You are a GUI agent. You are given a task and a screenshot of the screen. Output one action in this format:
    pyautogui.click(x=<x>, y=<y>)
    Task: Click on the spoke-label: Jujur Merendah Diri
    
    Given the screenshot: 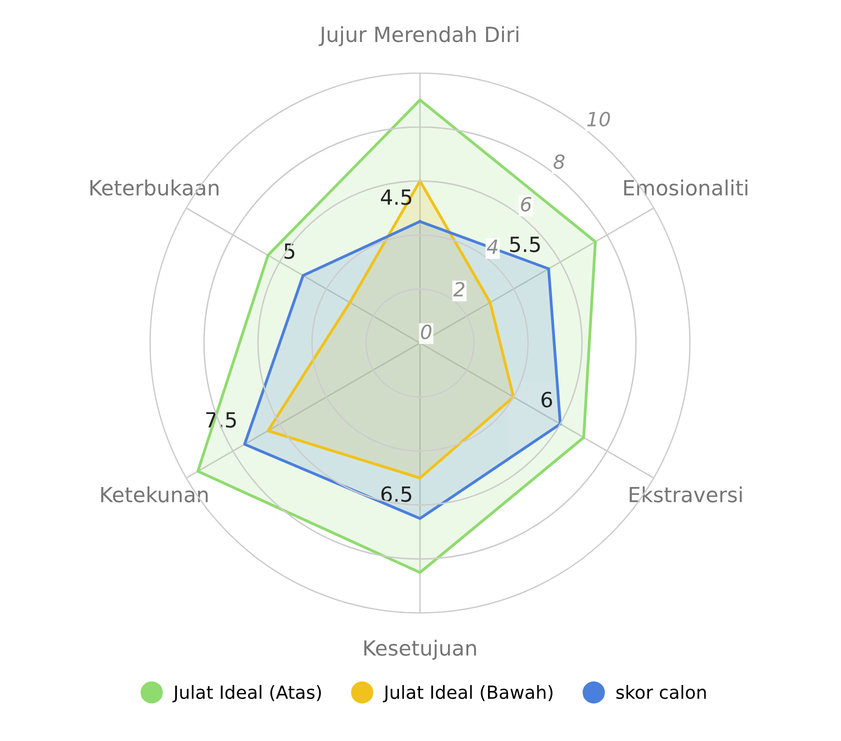 What is the action you would take?
    pyautogui.click(x=418, y=36)
    